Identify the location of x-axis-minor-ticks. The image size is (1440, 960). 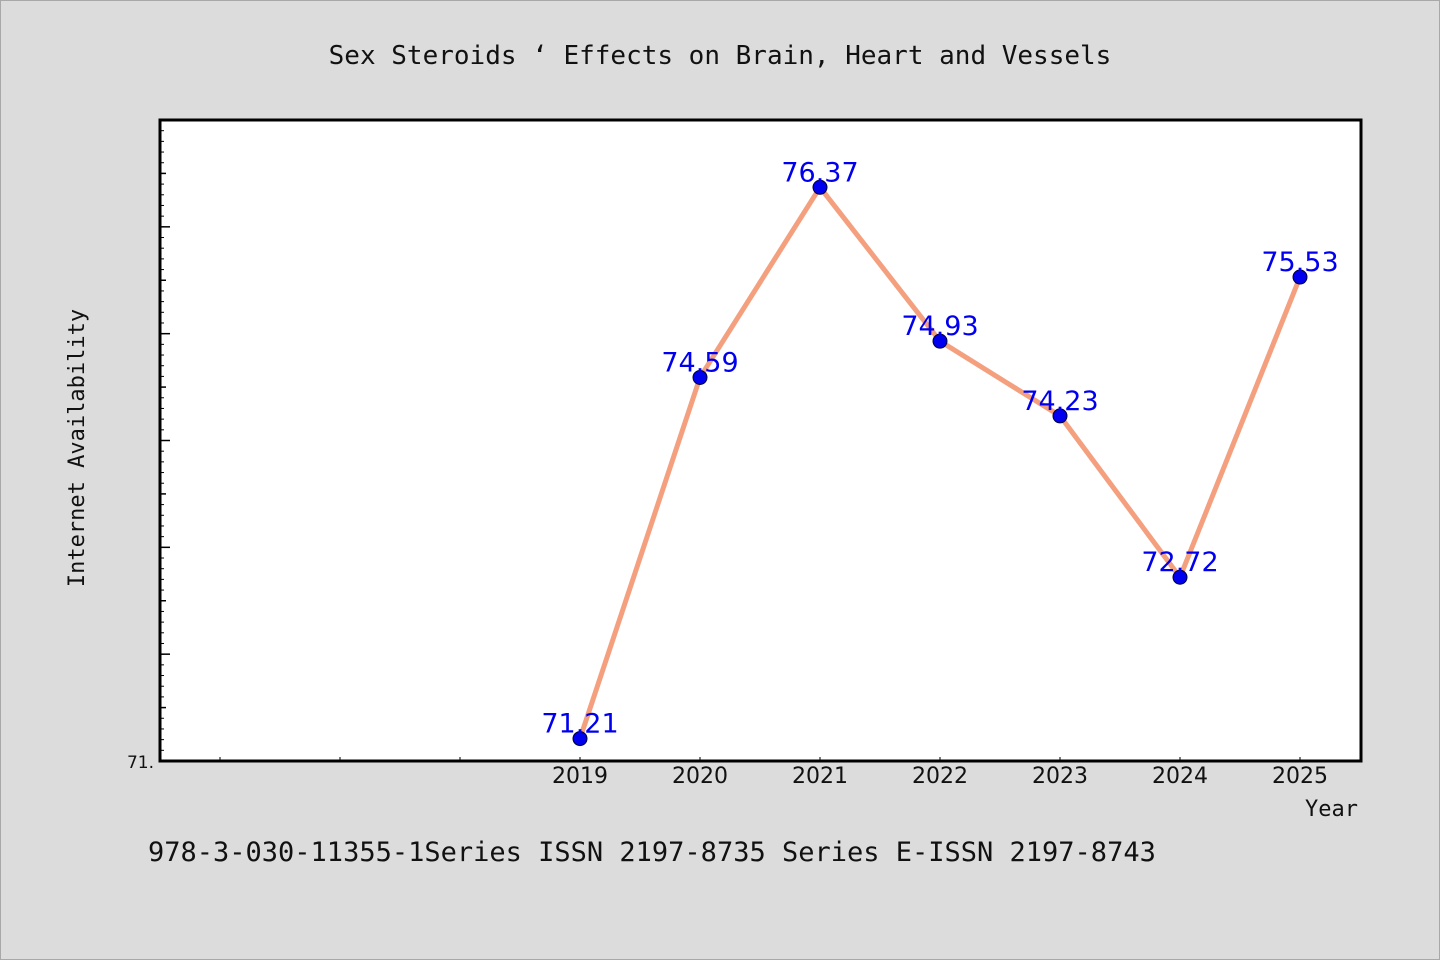
(760, 759).